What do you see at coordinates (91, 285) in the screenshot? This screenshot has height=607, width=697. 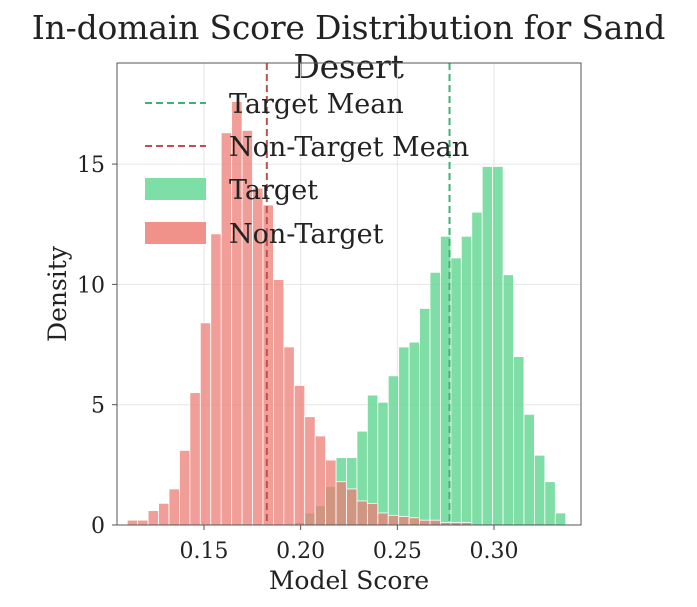 I see `y-tick-label: 10` at bounding box center [91, 285].